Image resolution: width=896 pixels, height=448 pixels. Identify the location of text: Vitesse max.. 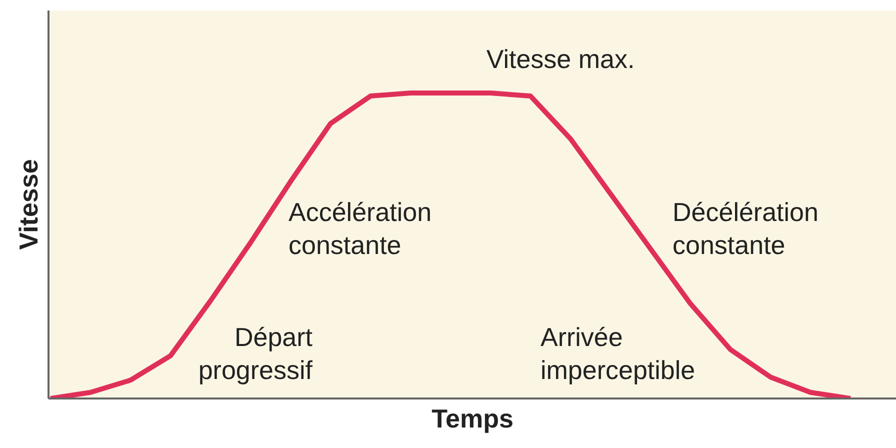
(560, 59).